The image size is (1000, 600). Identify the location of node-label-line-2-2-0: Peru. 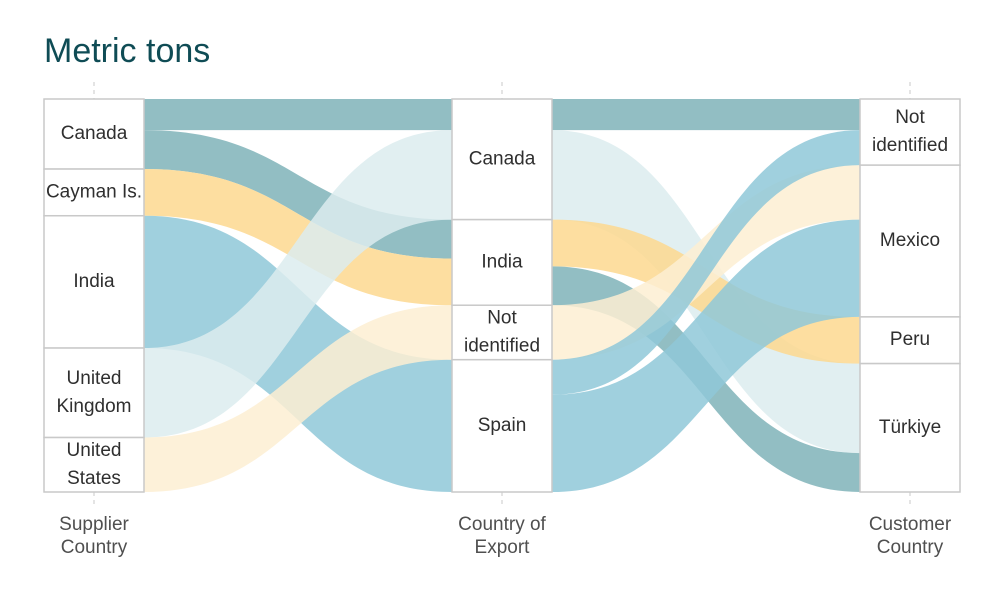
(910, 339).